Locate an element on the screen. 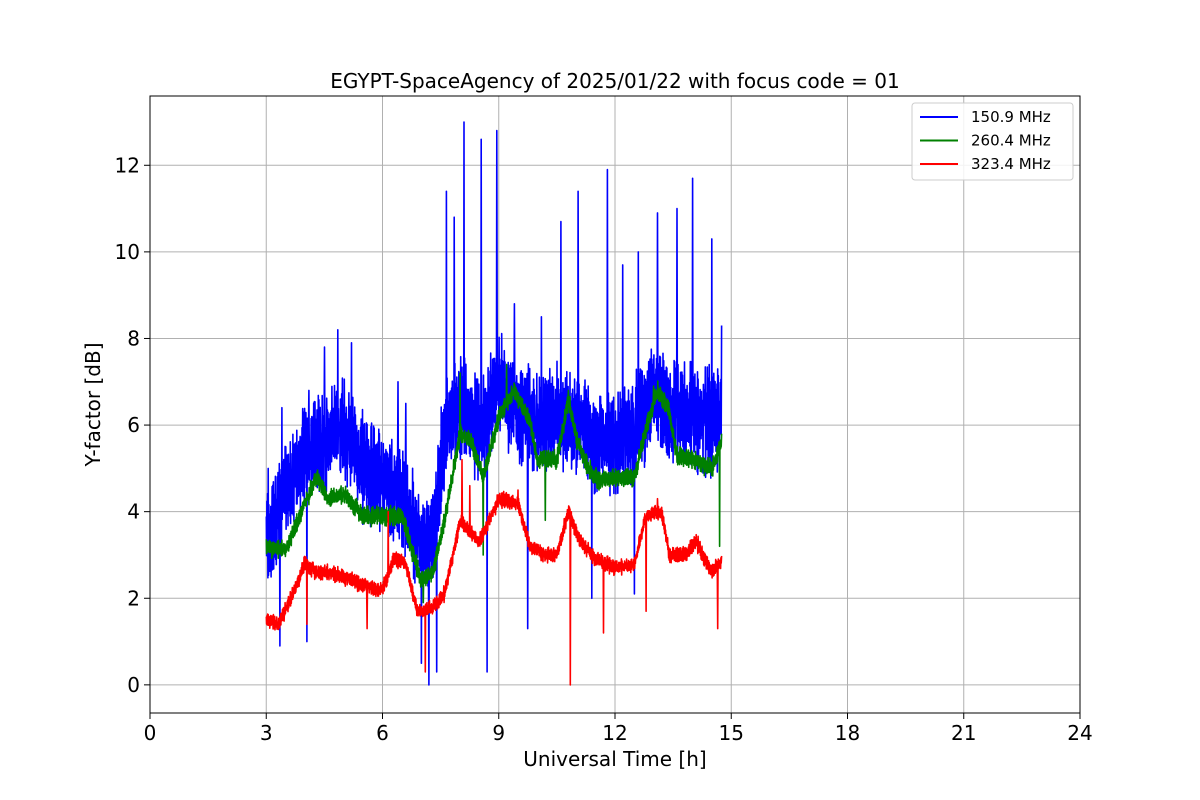 The width and height of the screenshot is (1200, 800). y-tick-label: 8 is located at coordinates (133, 338).